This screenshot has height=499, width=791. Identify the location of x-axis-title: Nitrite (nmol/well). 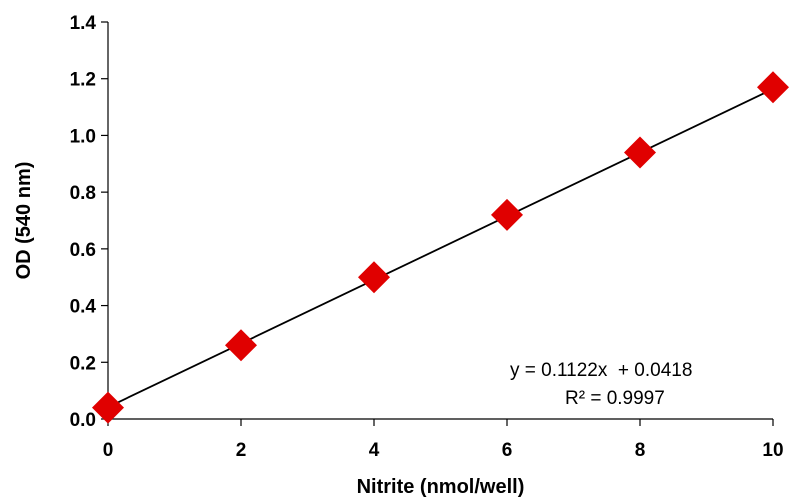
(441, 487).